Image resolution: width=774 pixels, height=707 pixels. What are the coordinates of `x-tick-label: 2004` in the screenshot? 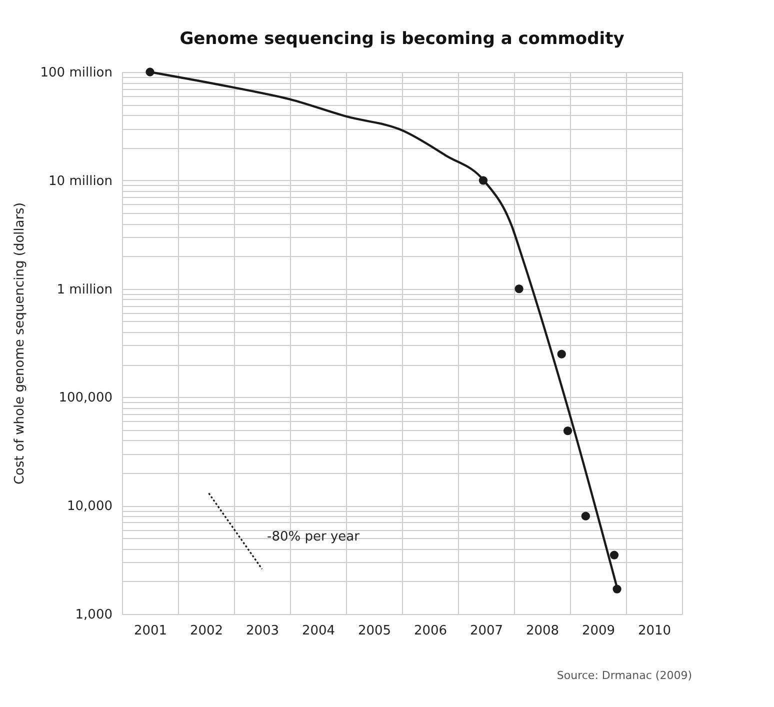 It's located at (319, 631).